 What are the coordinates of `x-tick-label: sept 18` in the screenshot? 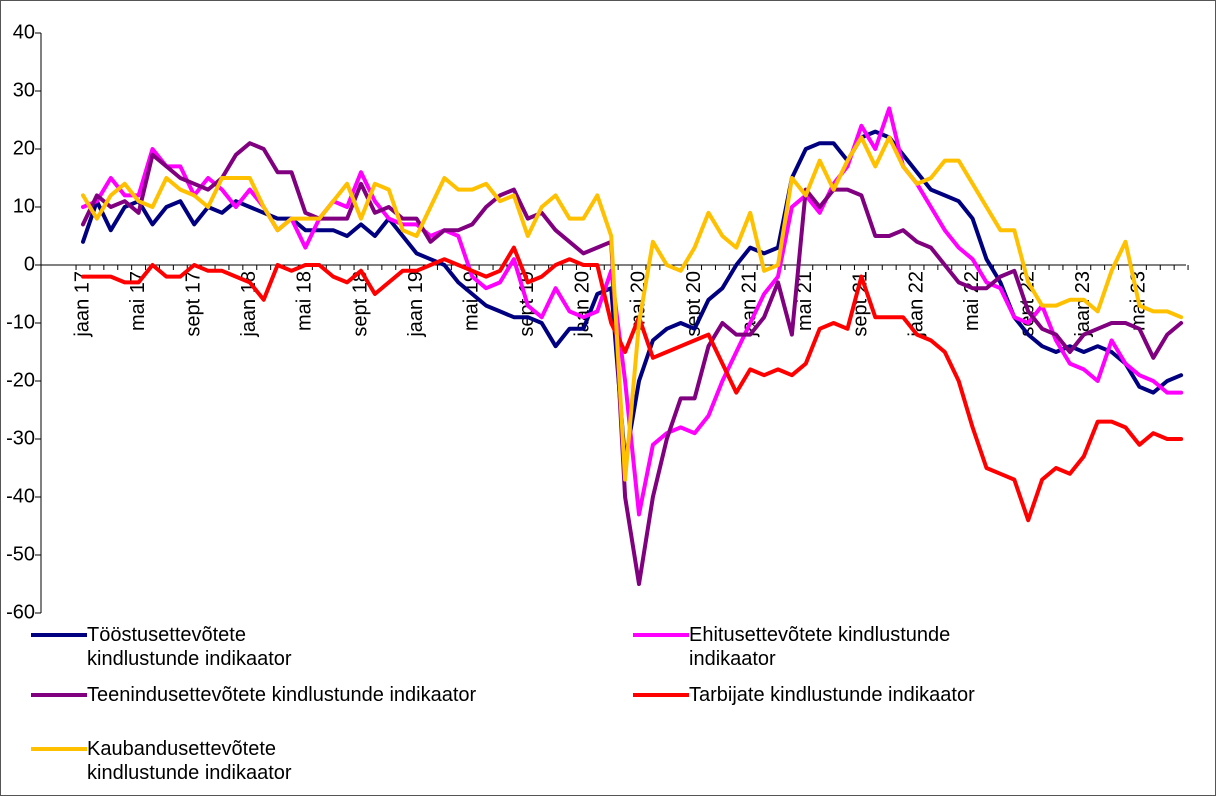 It's located at (360, 304).